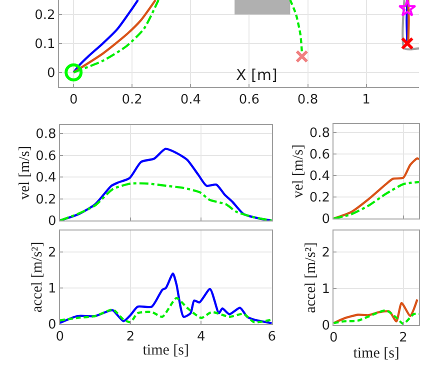 The width and height of the screenshot is (423, 373). Describe the element at coordinates (73, 100) in the screenshot. I see `x-tick-label: 0` at that location.